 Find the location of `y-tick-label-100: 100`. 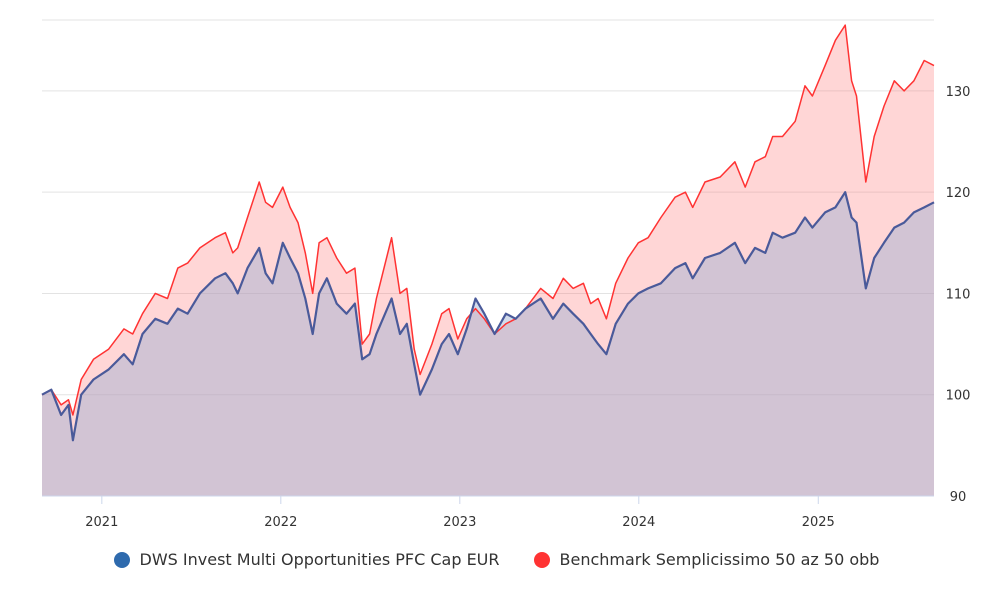

y-tick-label-100: 100 is located at coordinates (958, 396).